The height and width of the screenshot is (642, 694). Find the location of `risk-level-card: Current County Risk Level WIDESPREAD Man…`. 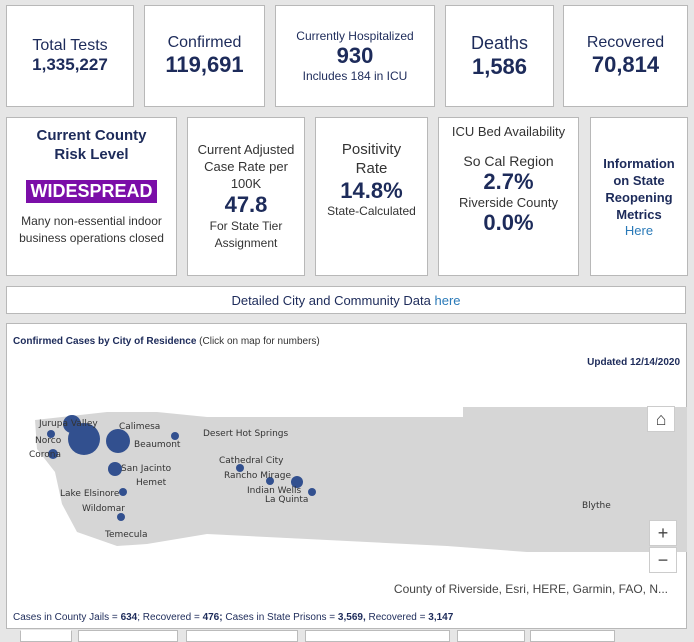

risk-level-card: Current County Risk Level WIDESPREAD Man… is located at coordinates (91, 196).